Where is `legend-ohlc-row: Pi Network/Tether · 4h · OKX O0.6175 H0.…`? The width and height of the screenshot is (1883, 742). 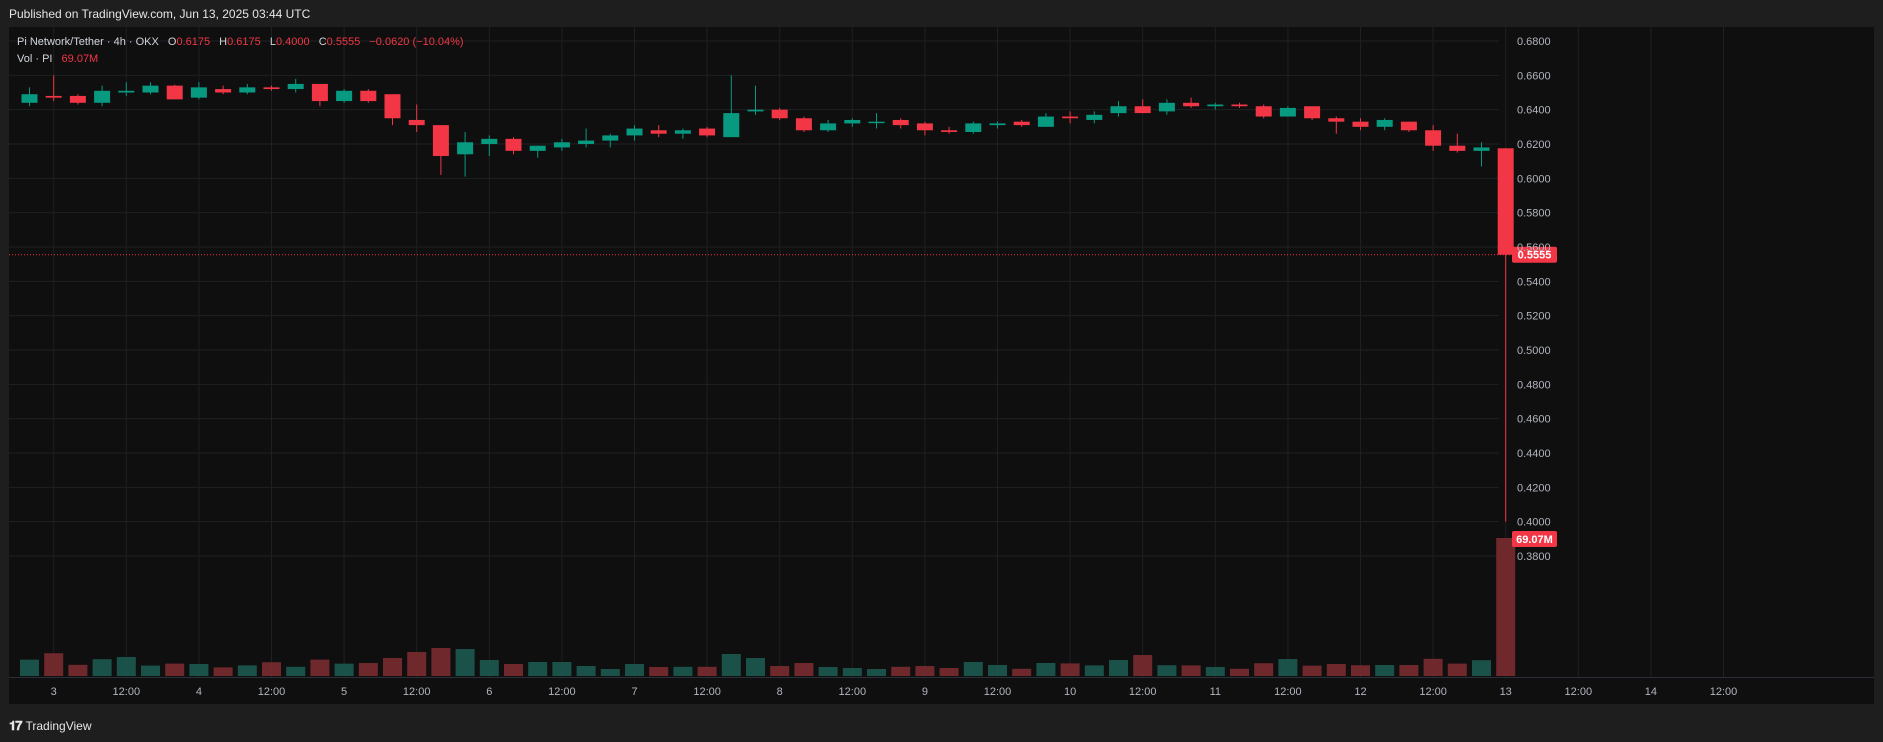 legend-ohlc-row: Pi Network/Tether · 4h · OKX O0.6175 H0.… is located at coordinates (240, 42).